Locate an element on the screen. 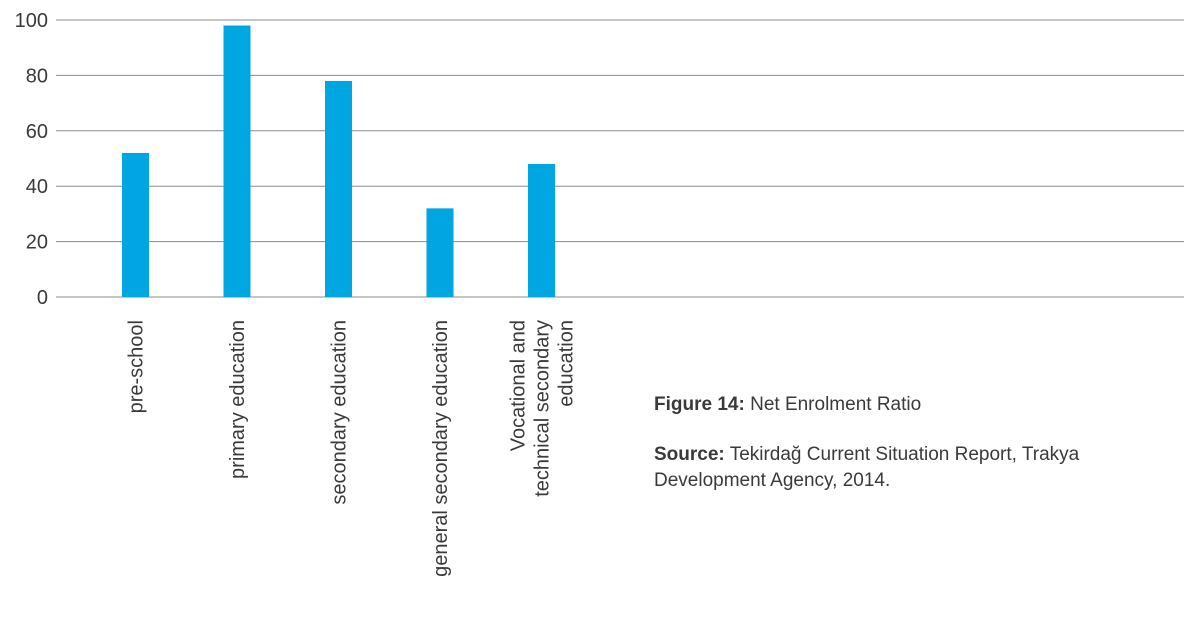 Image resolution: width=1184 pixels, height=643 pixels. y-tick-label: 60 is located at coordinates (37, 132).